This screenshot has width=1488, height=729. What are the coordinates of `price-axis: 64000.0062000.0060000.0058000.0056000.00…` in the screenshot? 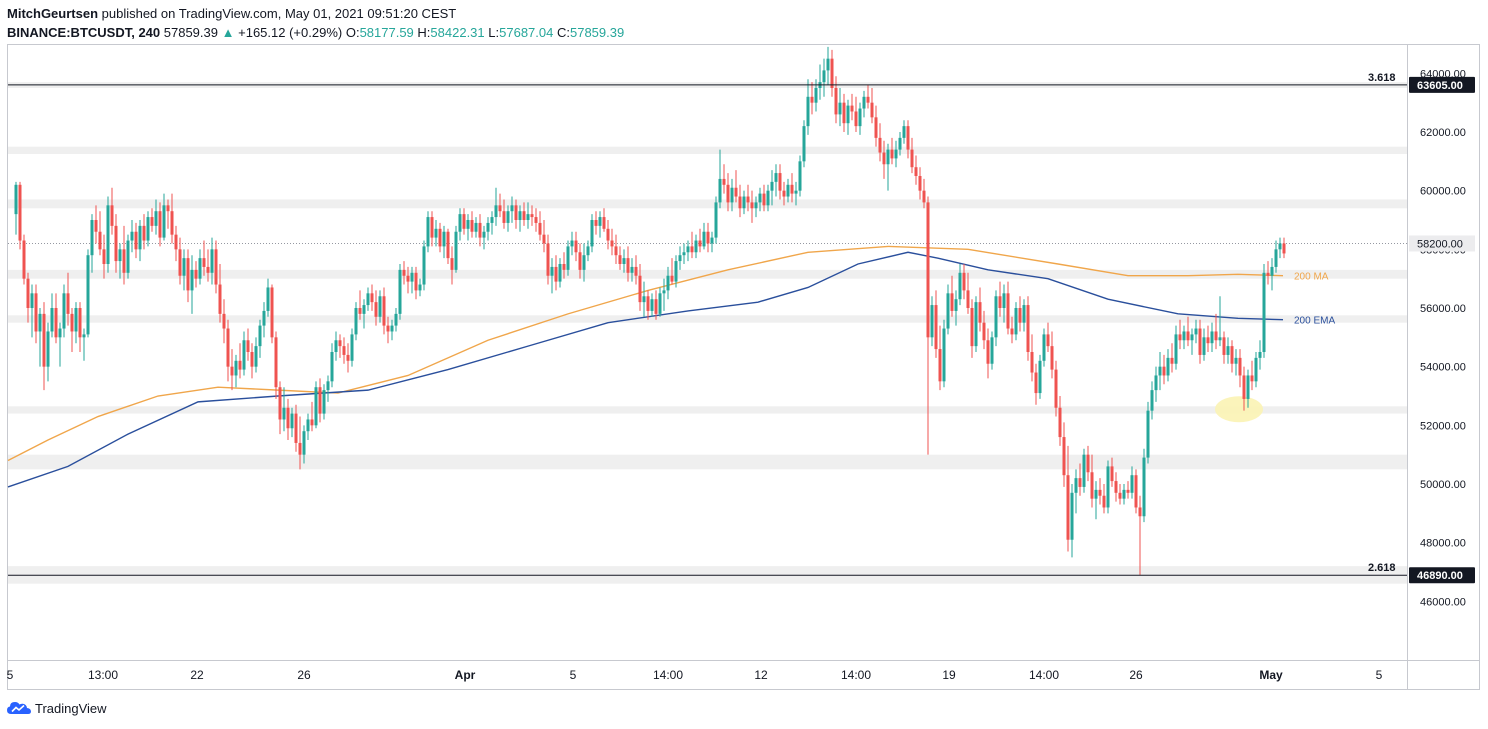 It's located at (1442, 338).